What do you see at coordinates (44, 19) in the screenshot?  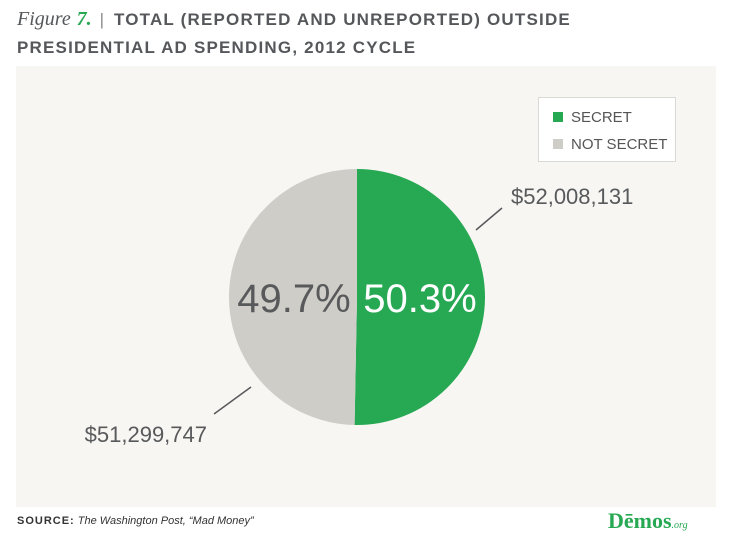 I see `figure-label: Figure` at bounding box center [44, 19].